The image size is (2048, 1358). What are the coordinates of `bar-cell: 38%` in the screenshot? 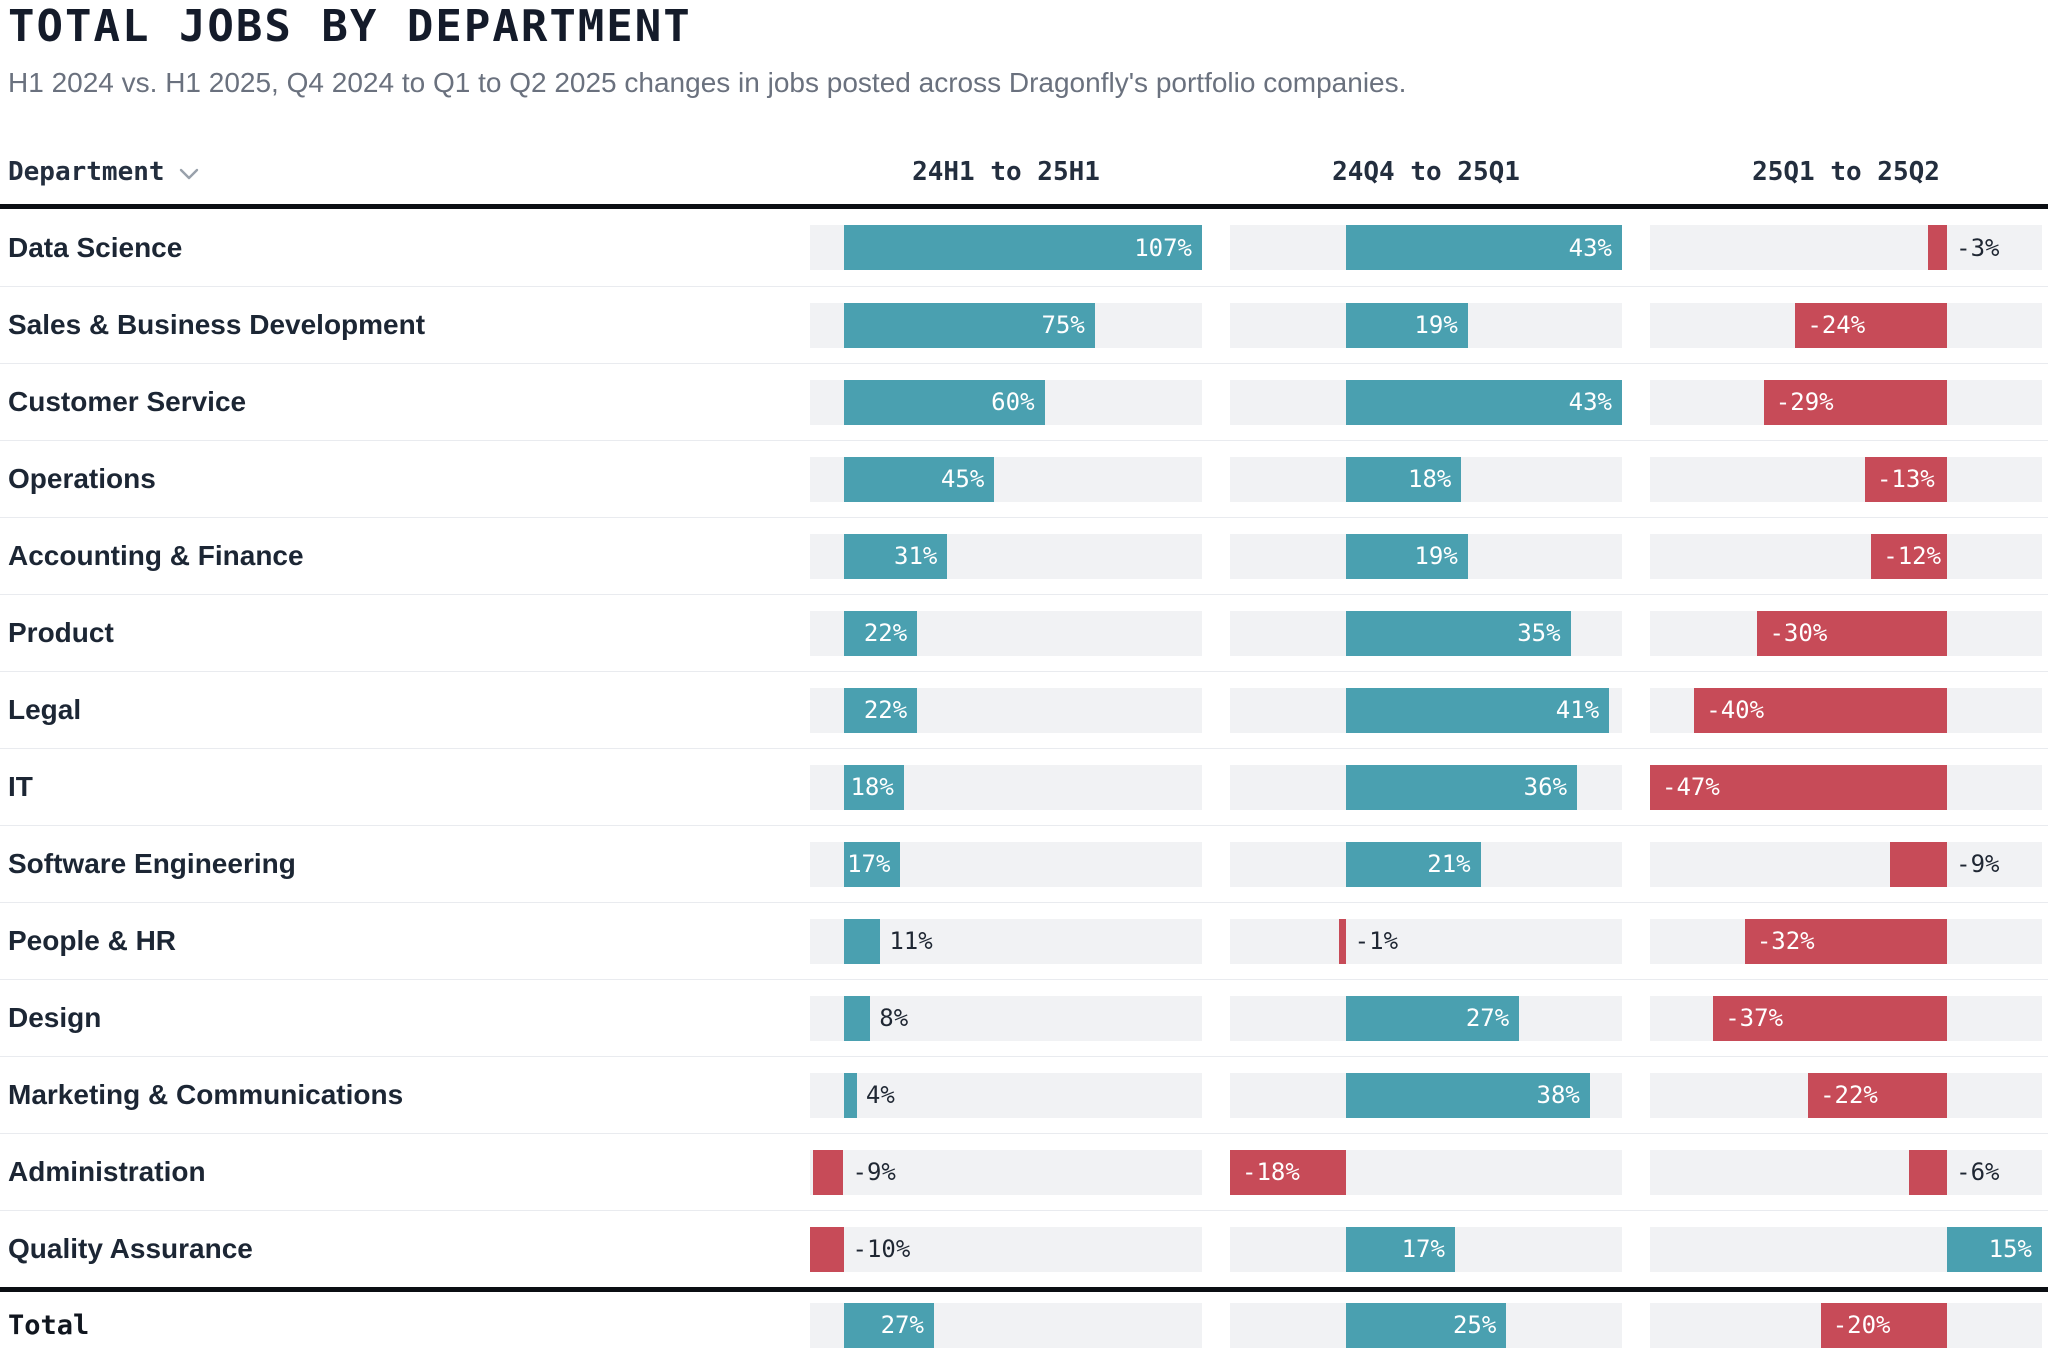 It's located at (1426, 1095).